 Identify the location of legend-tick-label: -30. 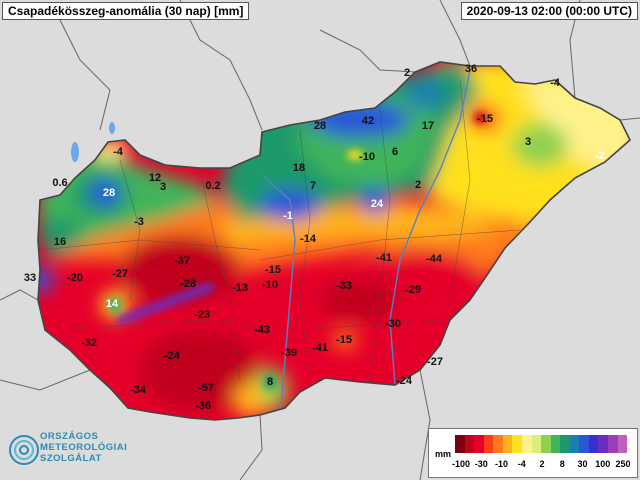
(481, 464).